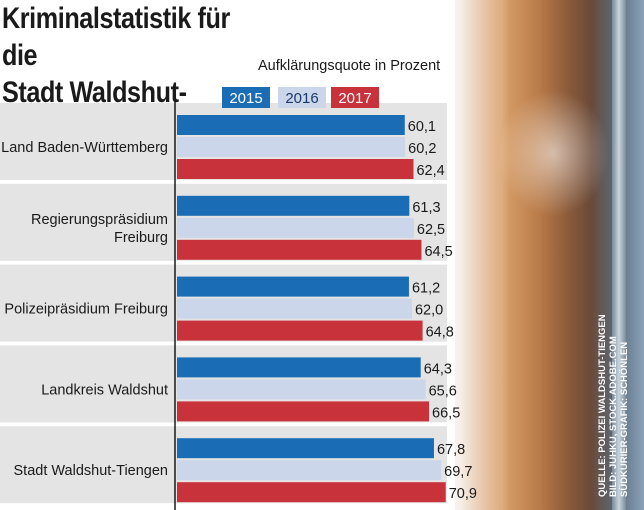 The image size is (644, 510). Describe the element at coordinates (463, 494) in the screenshot. I see `data-label: 70,9` at that location.